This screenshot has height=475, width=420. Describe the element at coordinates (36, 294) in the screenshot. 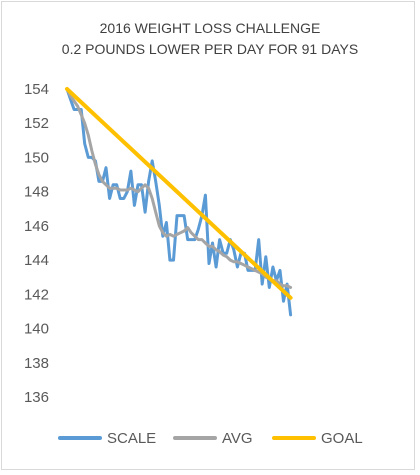

I see `y-tick-label: 142` at that location.